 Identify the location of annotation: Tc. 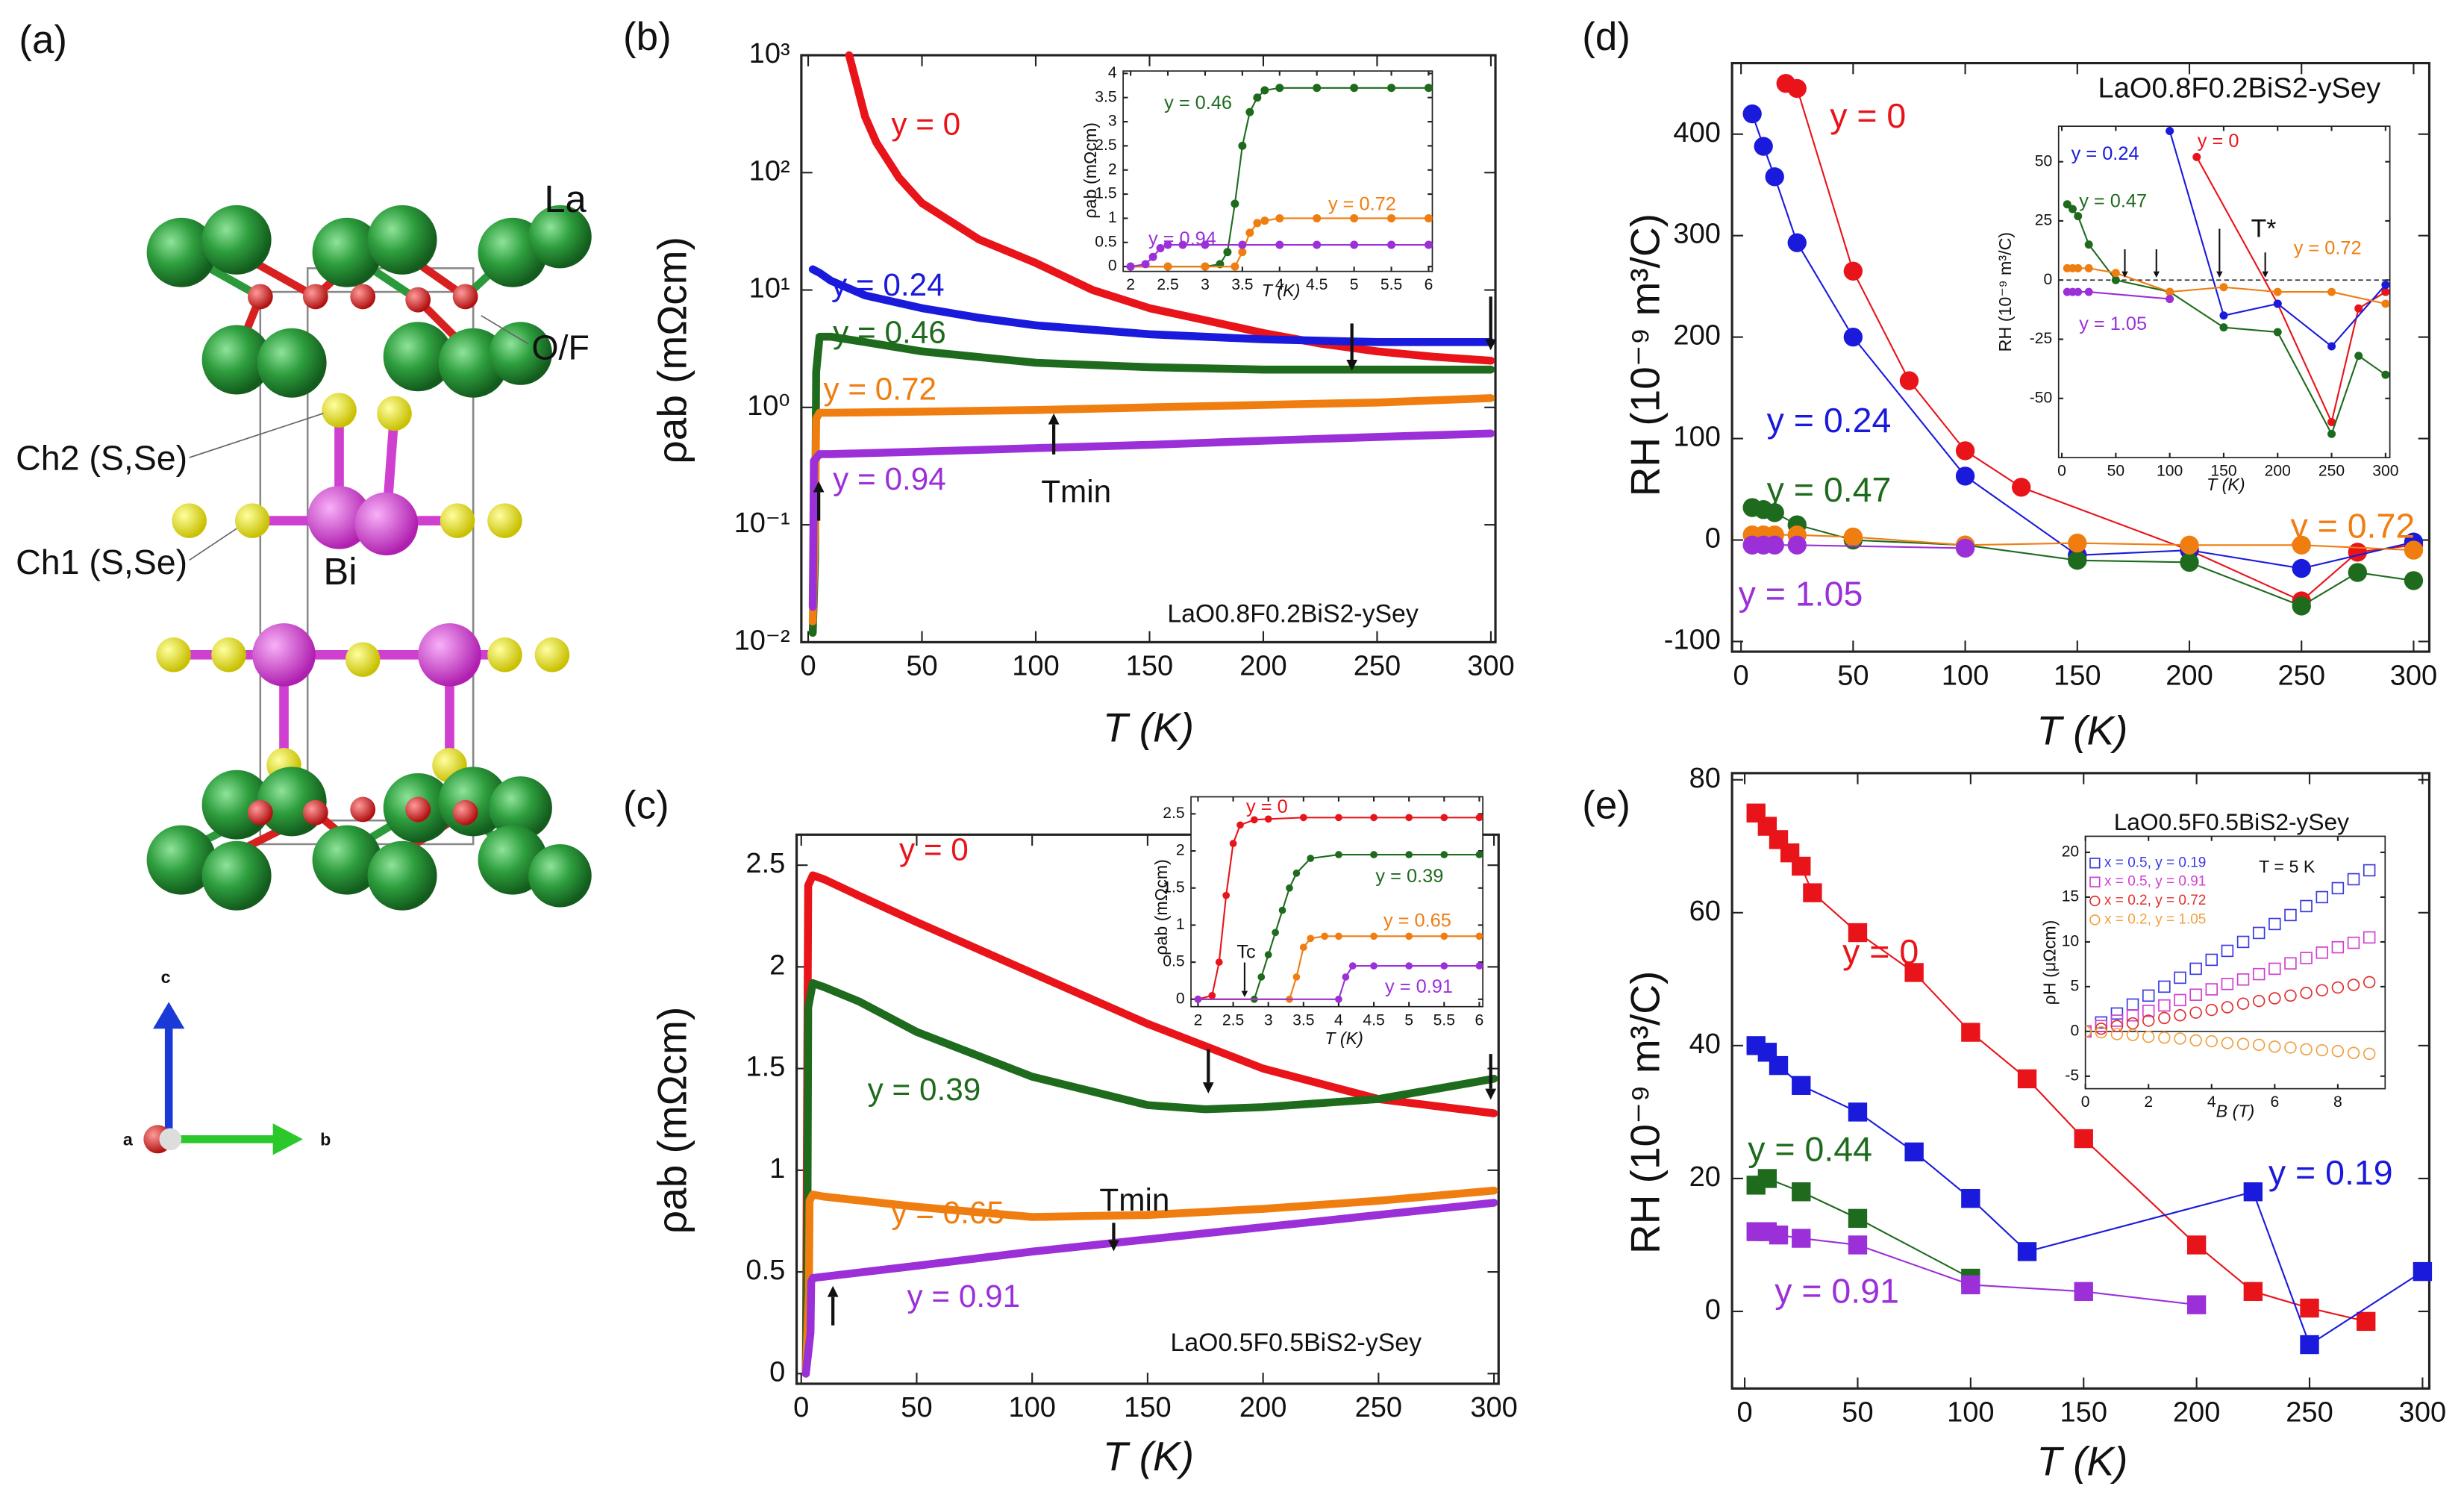
(1246, 953).